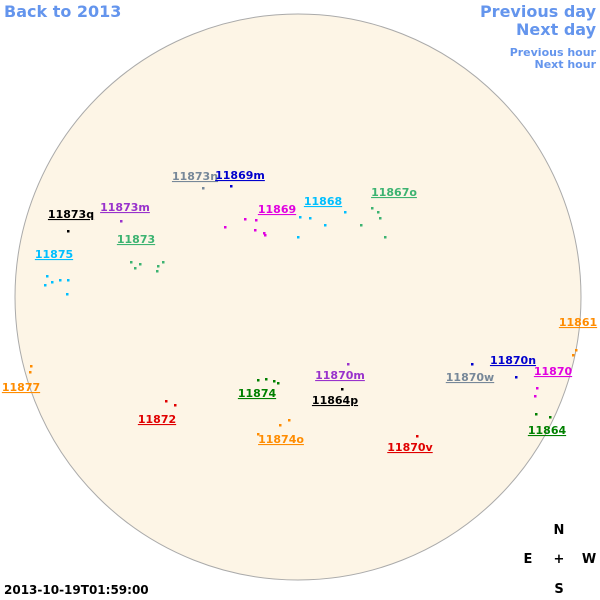  Describe the element at coordinates (528, 559) in the screenshot. I see `compass-east: E` at that location.